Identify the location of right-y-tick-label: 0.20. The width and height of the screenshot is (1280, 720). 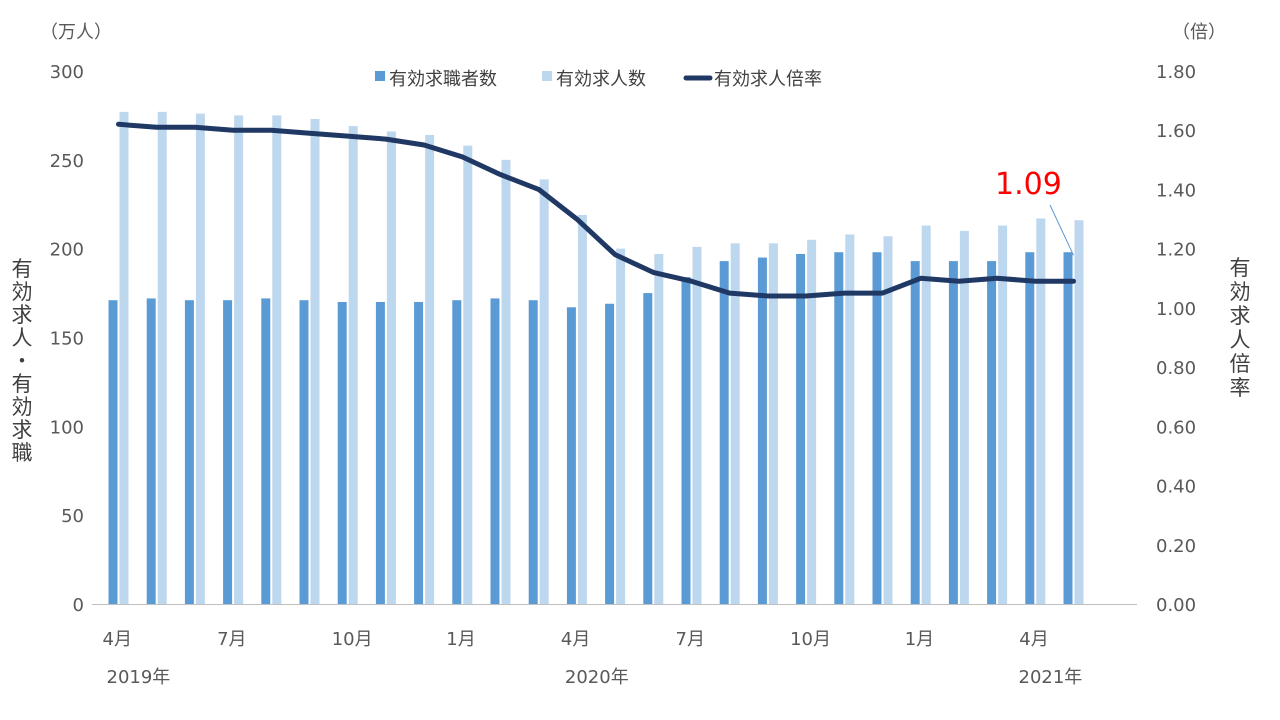
(1176, 546).